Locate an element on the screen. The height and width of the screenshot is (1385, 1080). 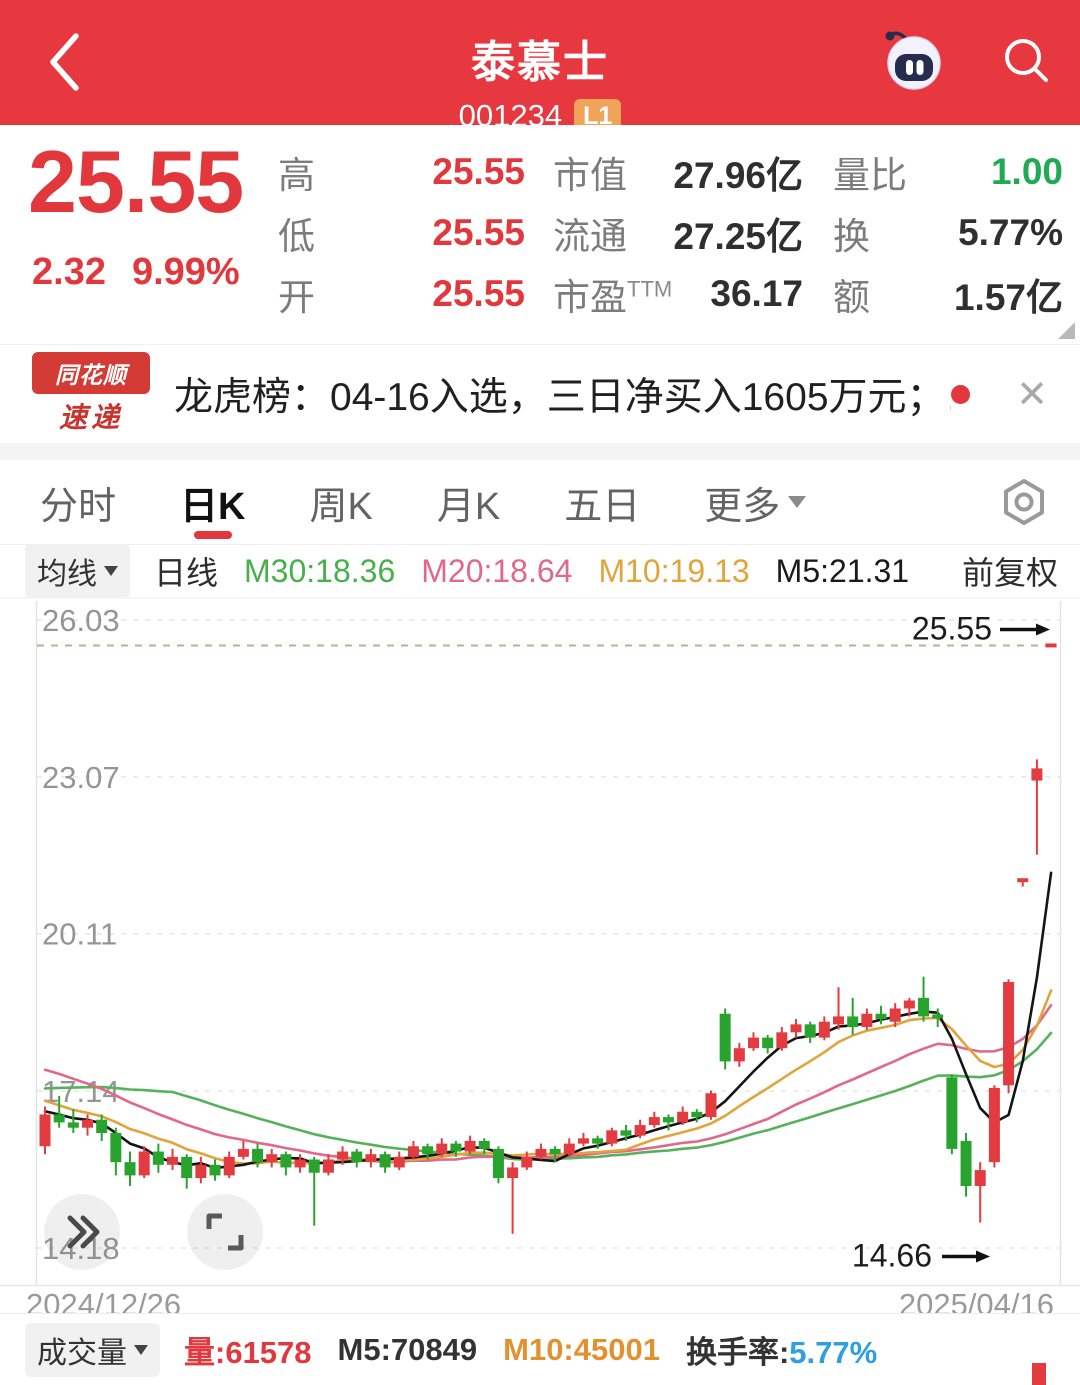
ma-value-label: M20:18.64 is located at coordinates (497, 570).